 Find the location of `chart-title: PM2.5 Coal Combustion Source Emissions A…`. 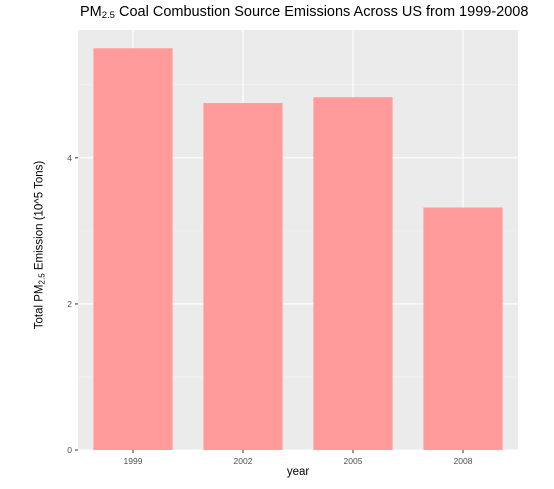

chart-title: PM2.5 Coal Combustion Source Emissions A… is located at coordinates (304, 12).